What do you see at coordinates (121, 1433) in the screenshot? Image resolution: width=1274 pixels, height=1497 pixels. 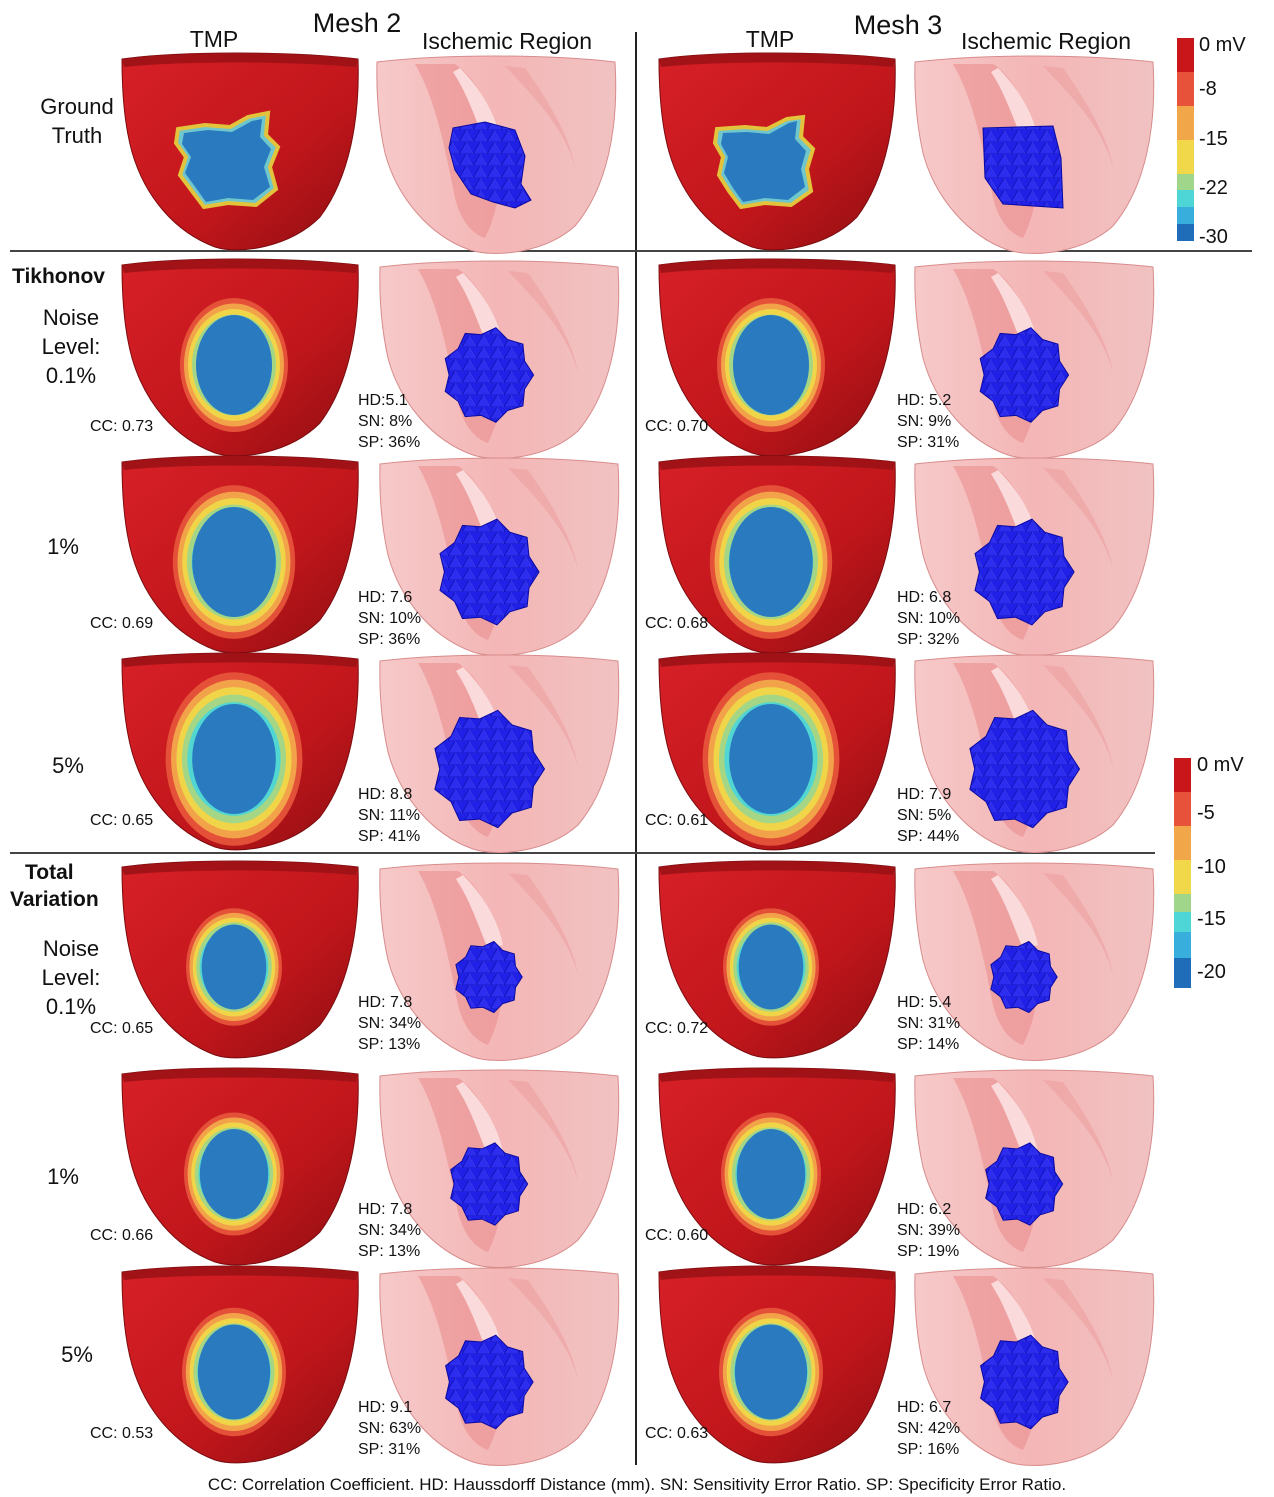 I see `total_variation-mesh2-row2-cc-label: CC: 0.53` at bounding box center [121, 1433].